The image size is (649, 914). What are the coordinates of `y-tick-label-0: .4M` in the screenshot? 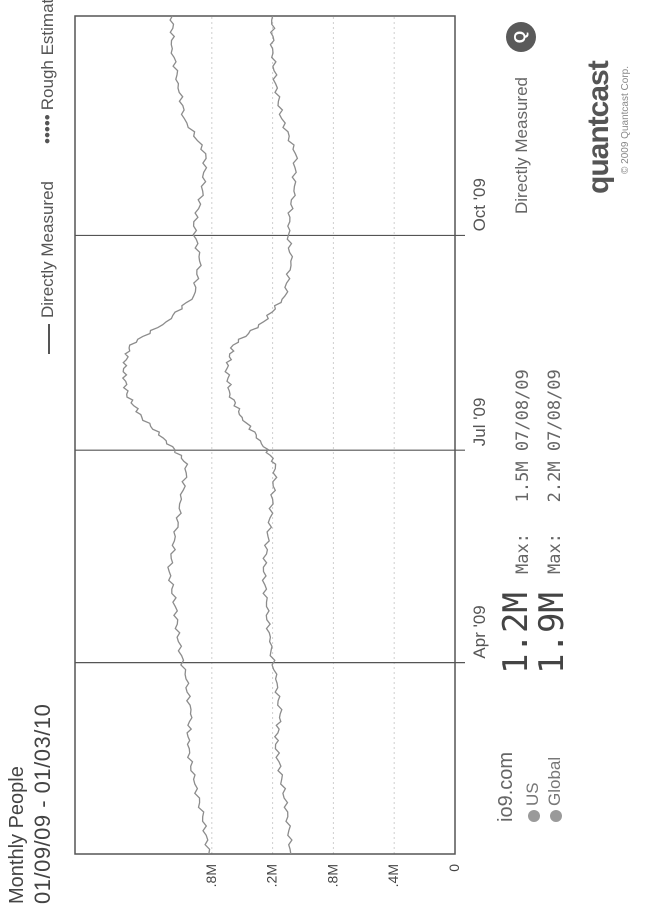 It's located at (393, 875).